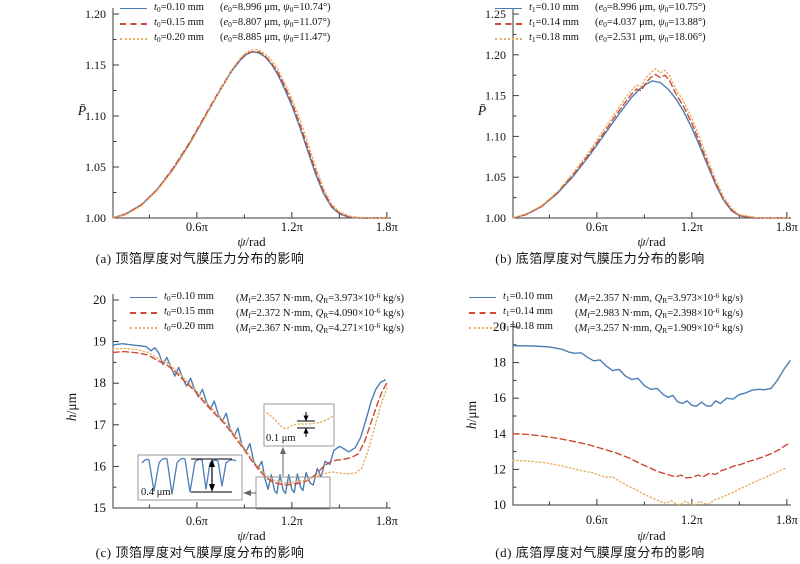 Image resolution: width=800 pixels, height=564 pixels. I want to click on y-tick-label: 14, so click(500, 433).